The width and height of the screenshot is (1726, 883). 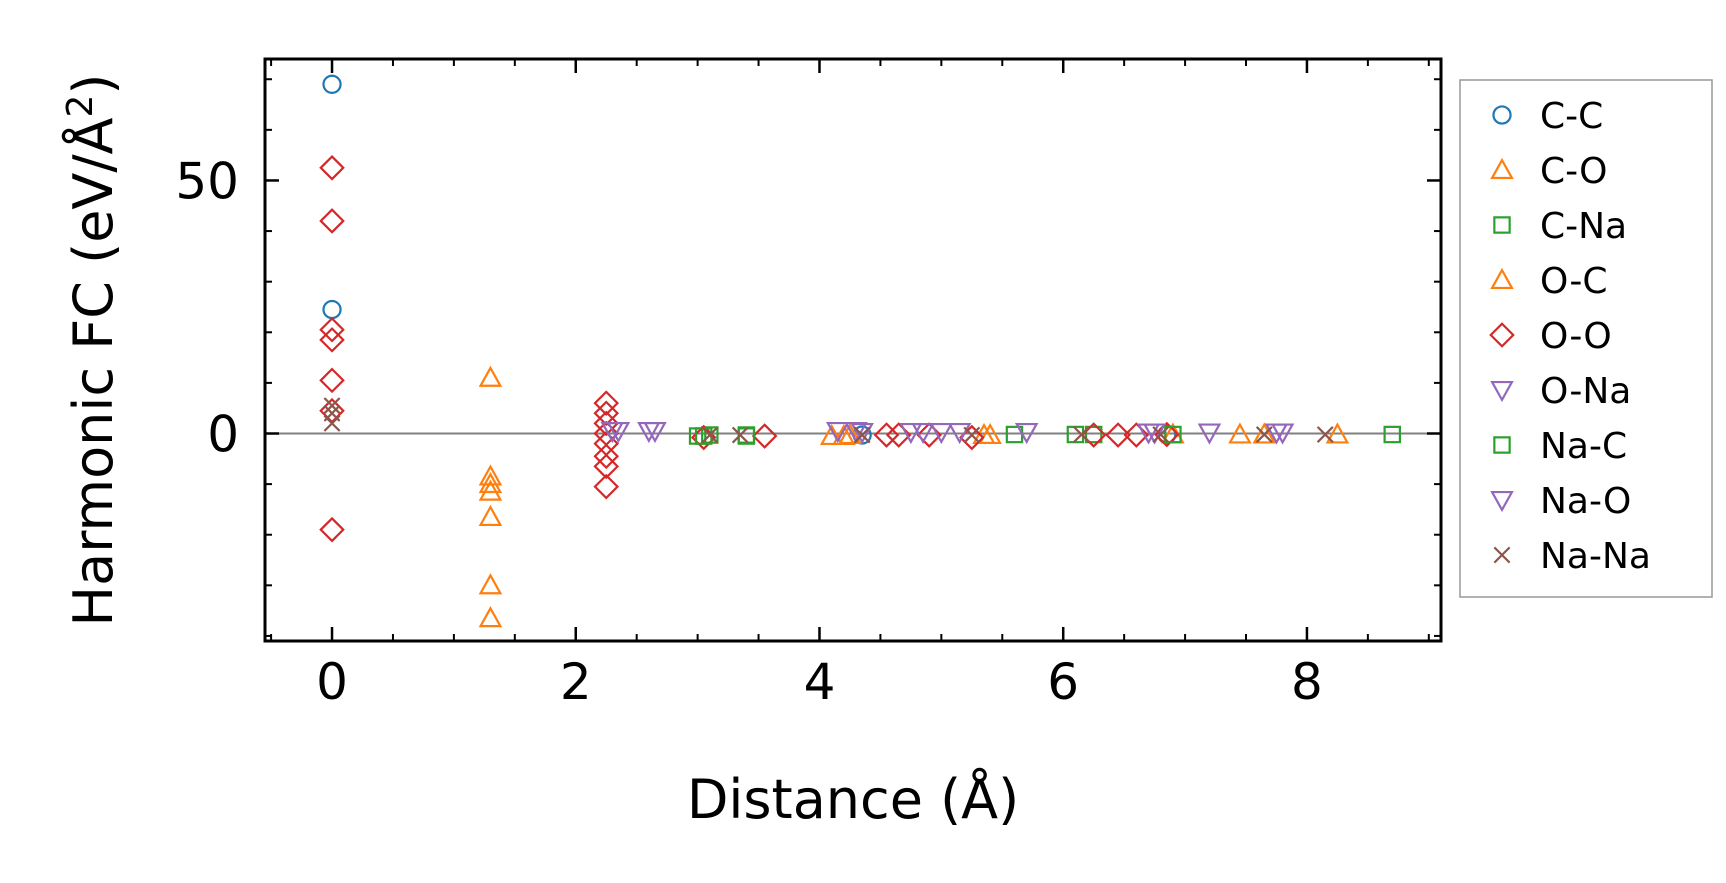 I want to click on legend-entry: C-C, so click(x=1547, y=116).